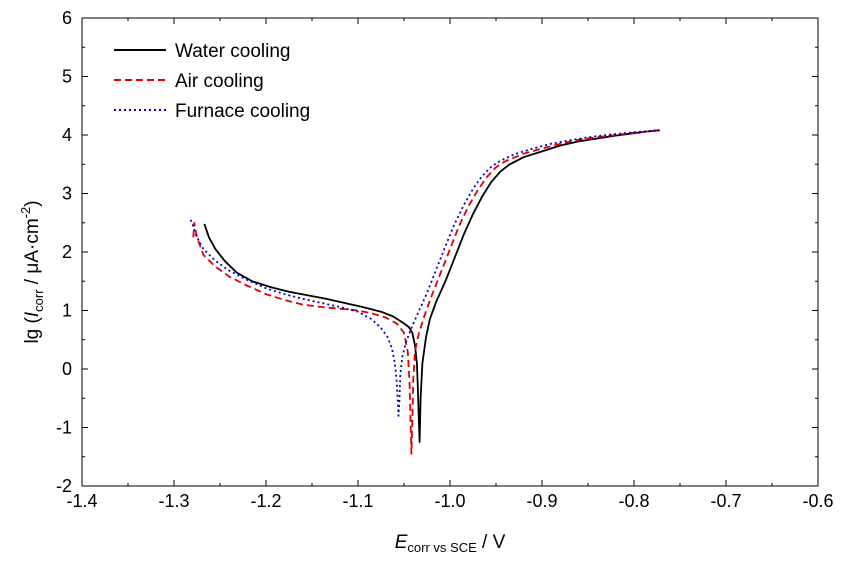 The height and width of the screenshot is (568, 843). Describe the element at coordinates (32, 253) in the screenshot. I see `y-axis-title-mid: / μA·cm` at that location.